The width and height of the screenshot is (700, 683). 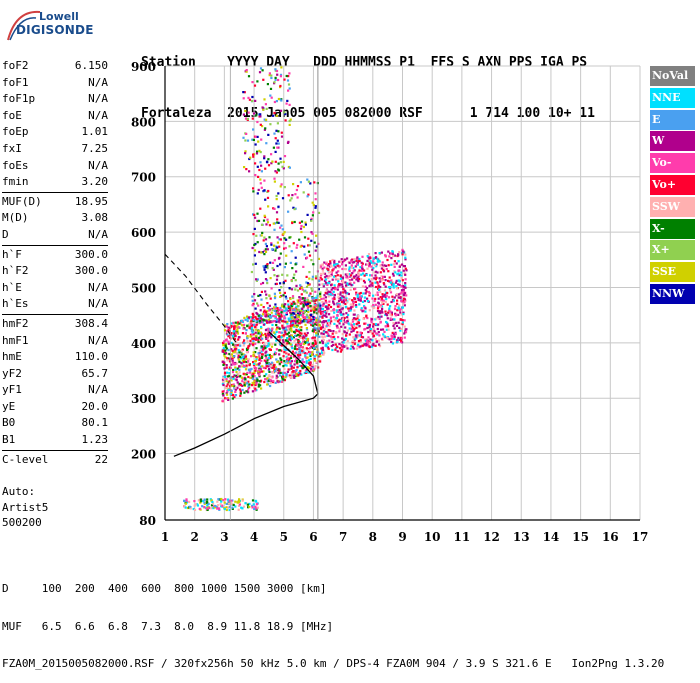 What do you see at coordinates (143, 233) in the screenshot?
I see `y-tick-label: 600` at bounding box center [143, 233].